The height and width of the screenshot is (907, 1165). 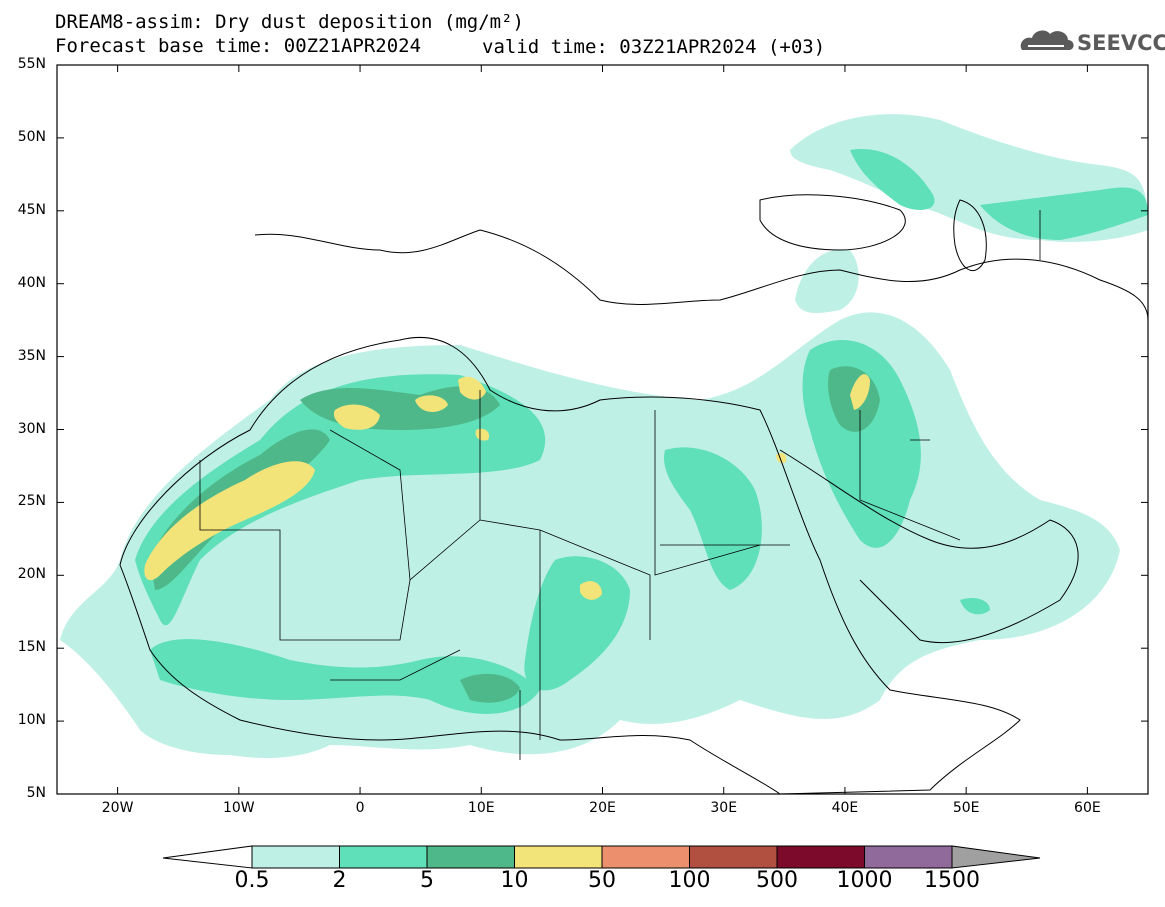 I want to click on dust-area-2-yemen, so click(x=975, y=606).